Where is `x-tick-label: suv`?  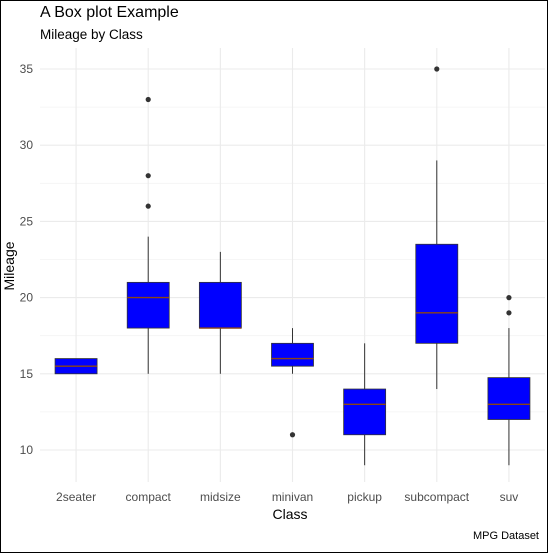 x-tick-label: suv is located at coordinates (509, 497).